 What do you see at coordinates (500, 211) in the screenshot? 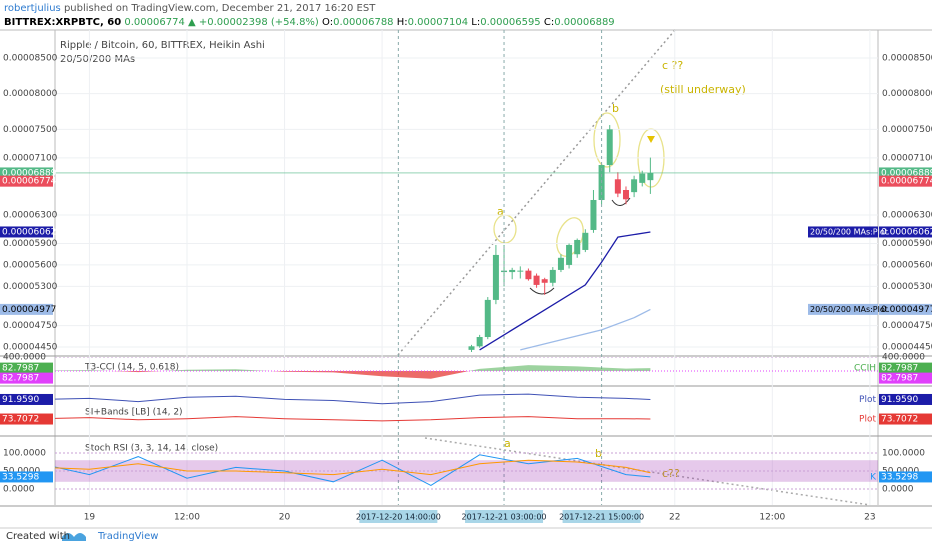
I see `annotation: a` at bounding box center [500, 211].